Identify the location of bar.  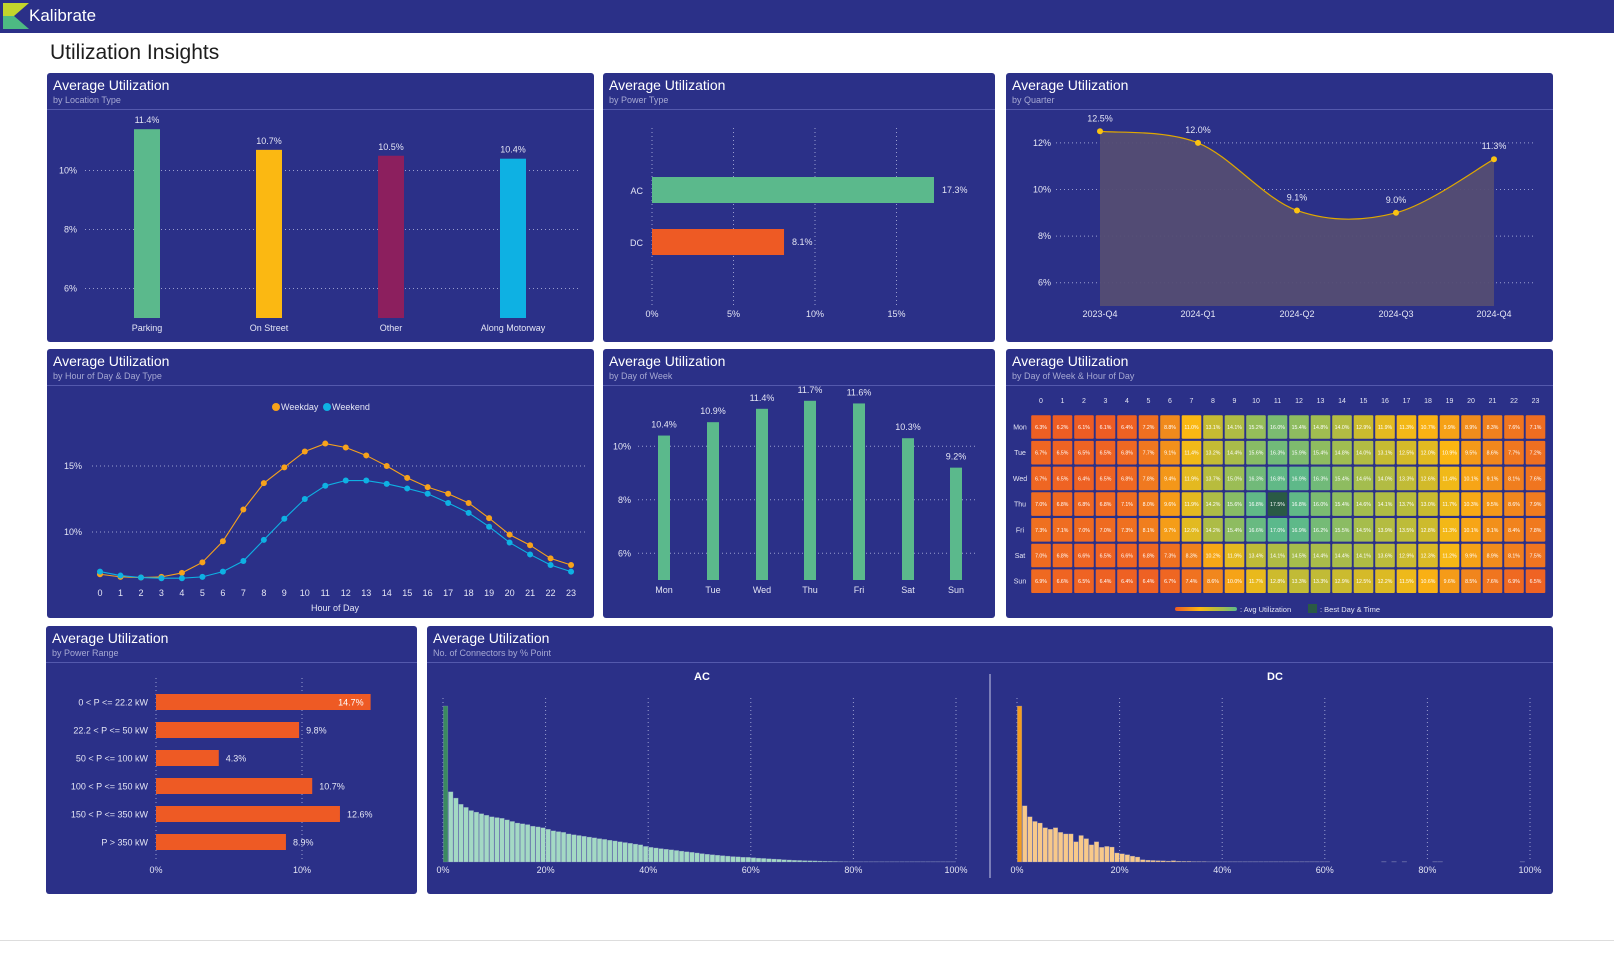
(248, 814).